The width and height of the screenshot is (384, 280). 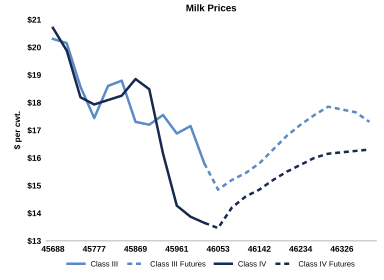 I want to click on x-tick-label: 46142, so click(x=259, y=249).